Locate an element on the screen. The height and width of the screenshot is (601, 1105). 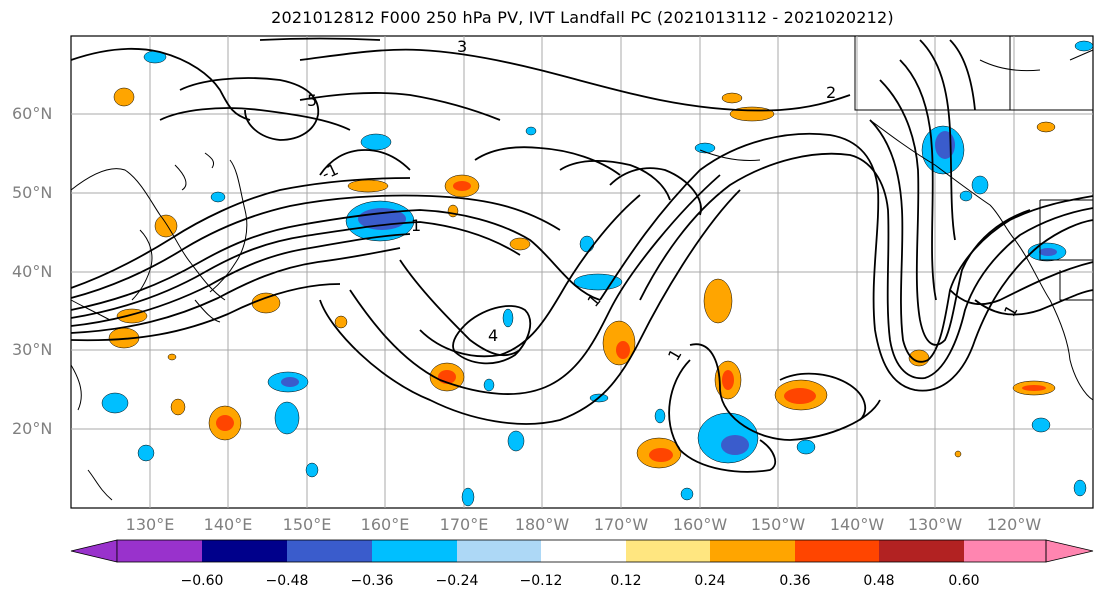
lon-label: 130°W is located at coordinates (935, 524).